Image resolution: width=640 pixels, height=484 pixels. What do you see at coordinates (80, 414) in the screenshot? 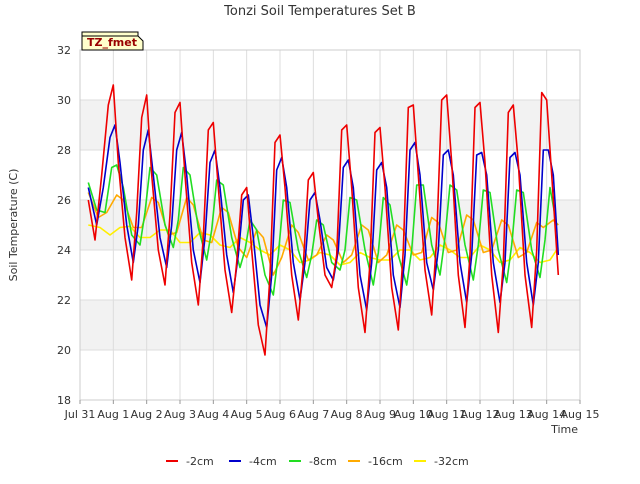
I see `x-tick-label: Jul 31` at bounding box center [80, 414].